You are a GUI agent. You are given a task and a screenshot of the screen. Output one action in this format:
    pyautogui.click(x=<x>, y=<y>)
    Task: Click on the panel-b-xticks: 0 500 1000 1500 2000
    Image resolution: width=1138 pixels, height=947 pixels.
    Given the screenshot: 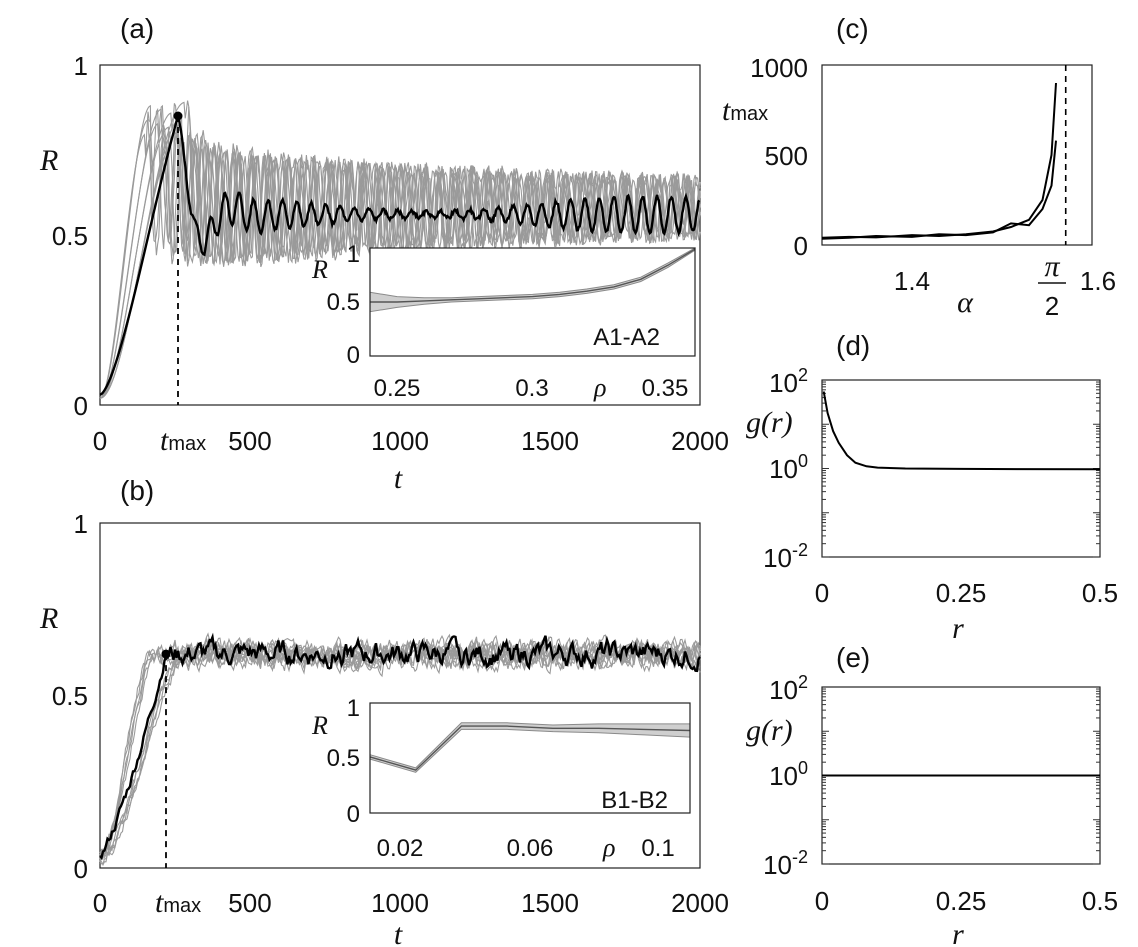 What is the action you would take?
    pyautogui.click(x=411, y=903)
    